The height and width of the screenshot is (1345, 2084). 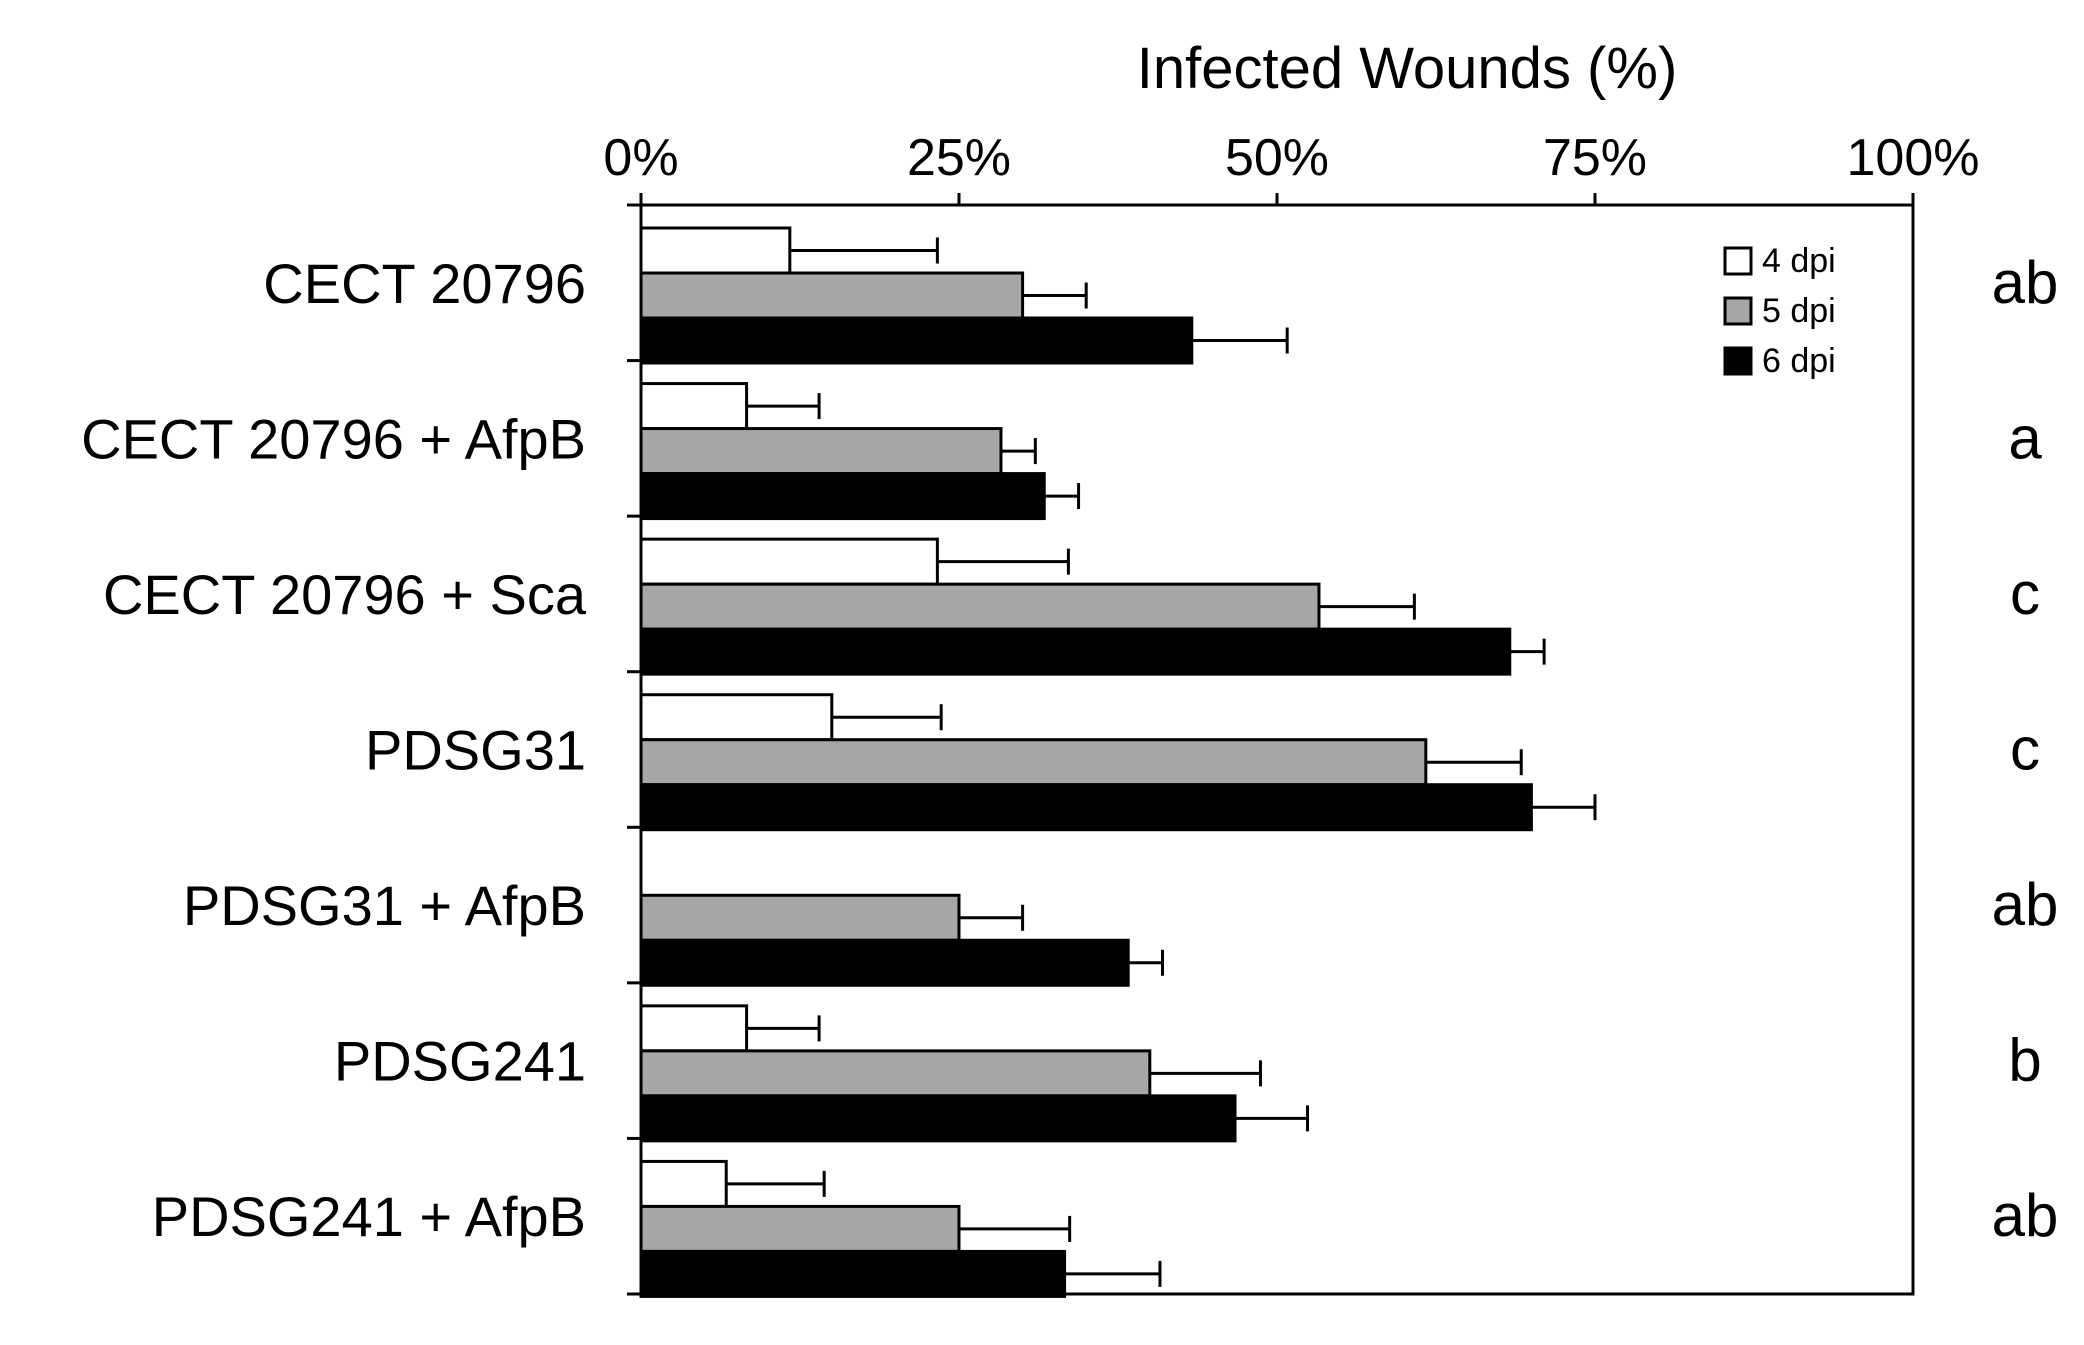 I want to click on legend-label: 6 dpi, so click(x=1799, y=361).